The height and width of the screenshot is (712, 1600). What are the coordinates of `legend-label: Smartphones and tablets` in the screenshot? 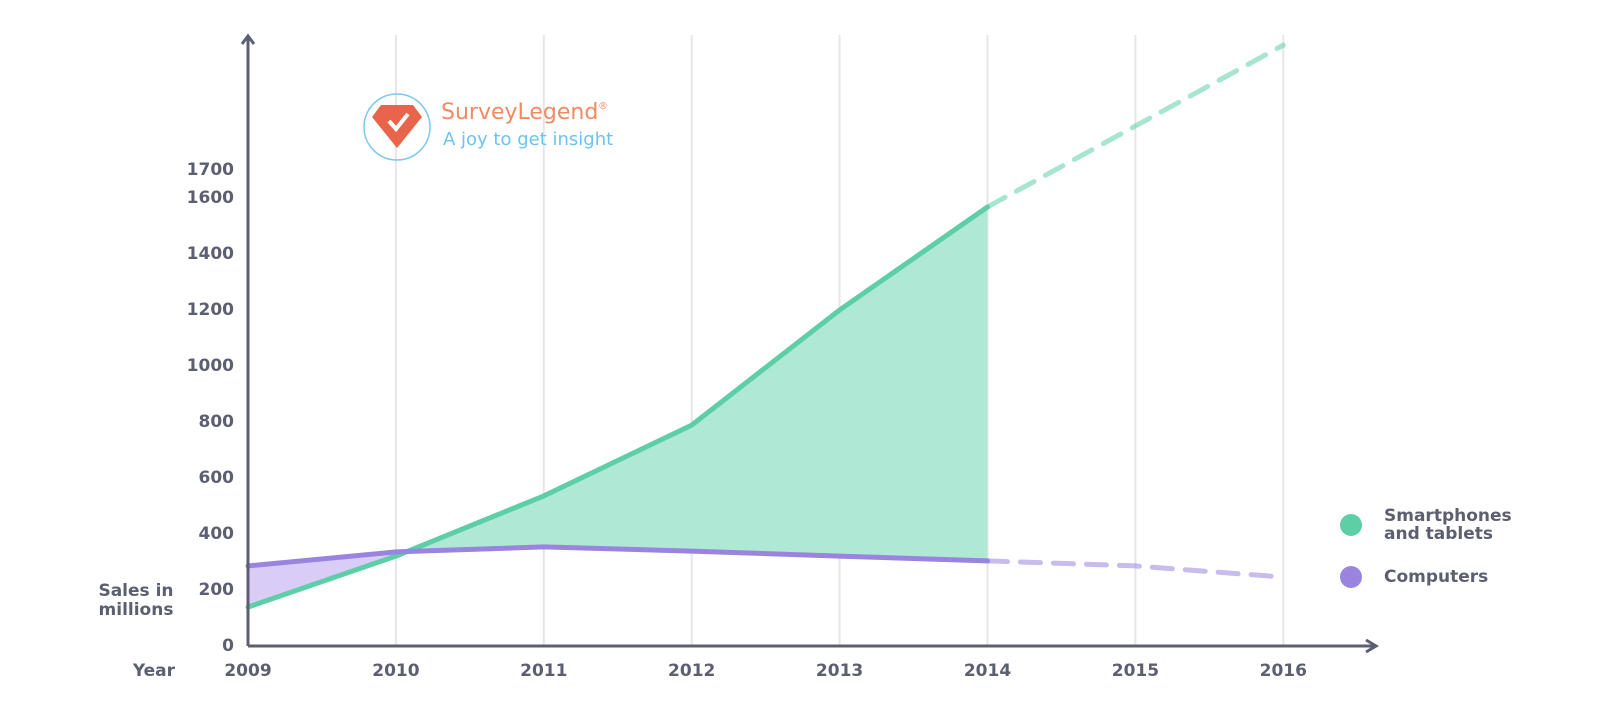 It's located at (1448, 525).